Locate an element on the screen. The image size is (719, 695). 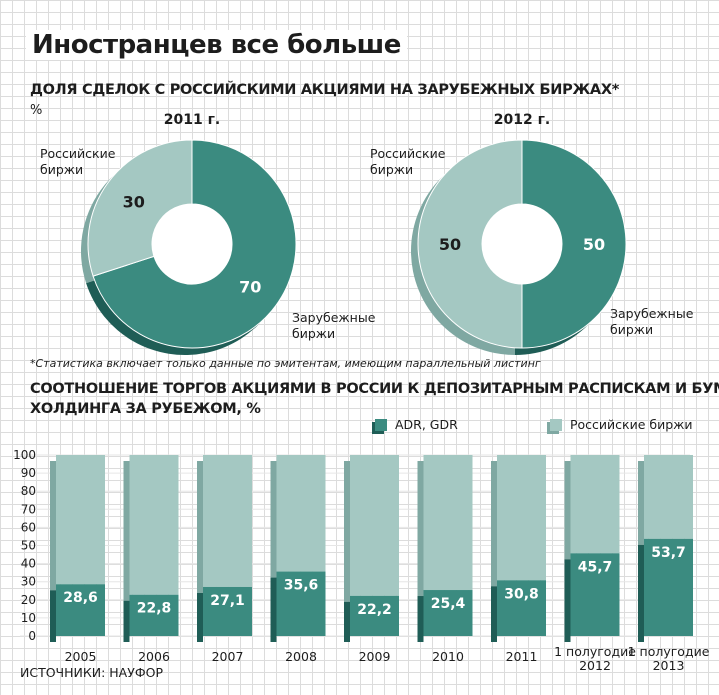
bar-value-label: 22,8 is located at coordinates (154, 609).